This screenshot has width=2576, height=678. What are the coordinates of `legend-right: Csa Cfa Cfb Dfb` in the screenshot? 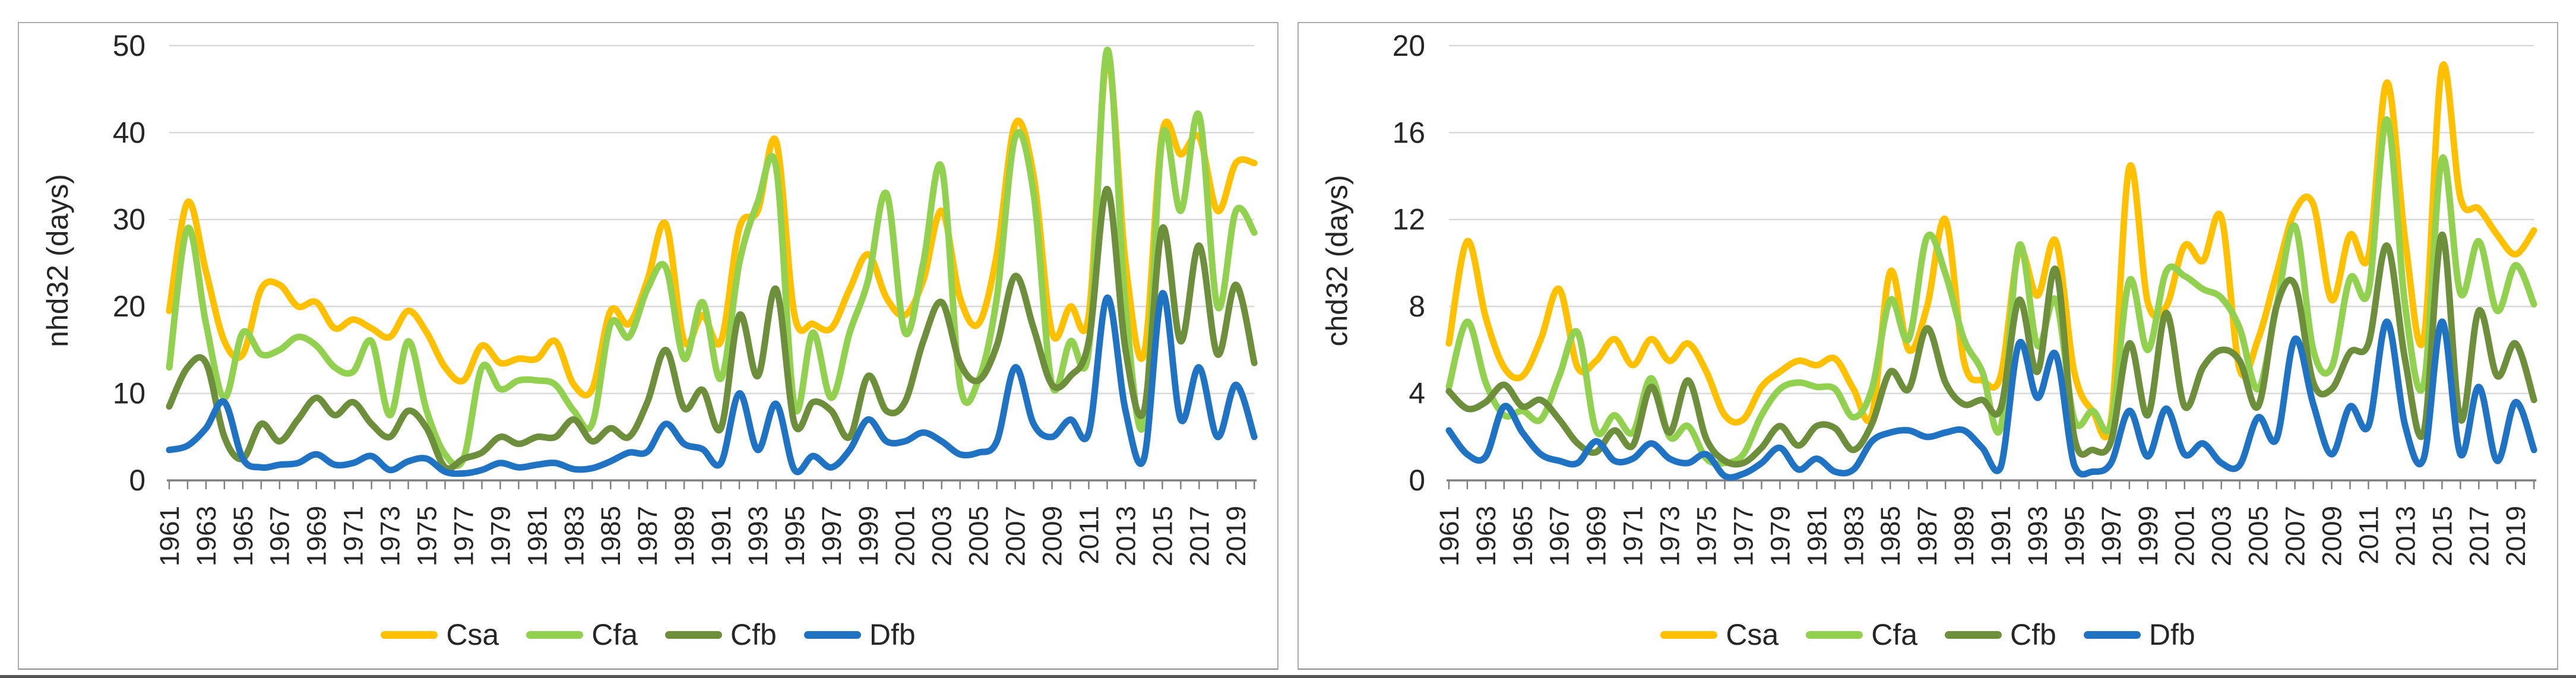 It's located at (1928, 635).